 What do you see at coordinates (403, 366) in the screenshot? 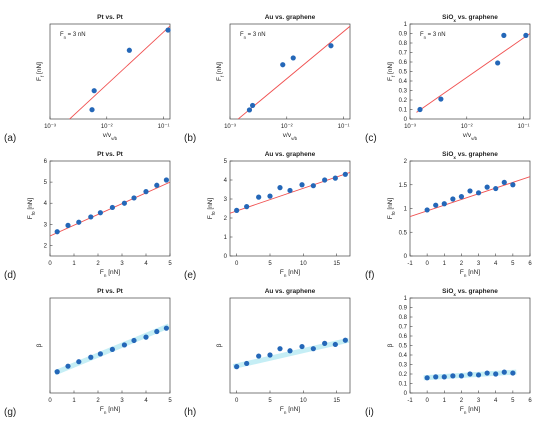
I see `y-tick-label: 0.3` at bounding box center [403, 366].